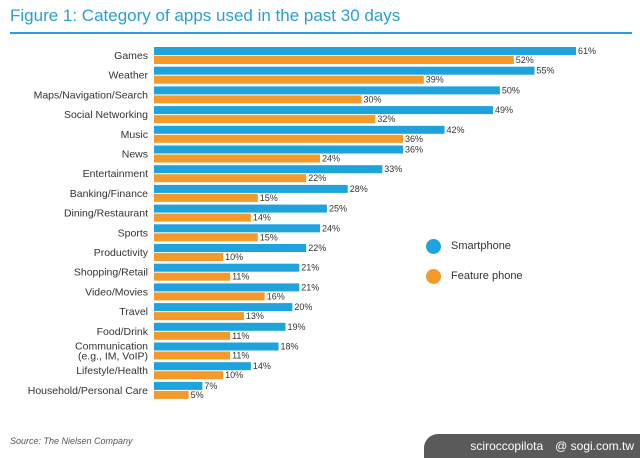  Describe the element at coordinates (131, 56) in the screenshot. I see `category-label-games: Games` at that location.